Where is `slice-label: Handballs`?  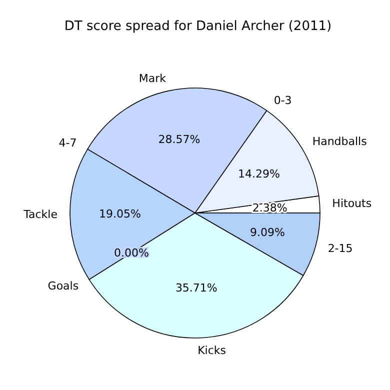 slice-label: Handballs is located at coordinates (340, 141).